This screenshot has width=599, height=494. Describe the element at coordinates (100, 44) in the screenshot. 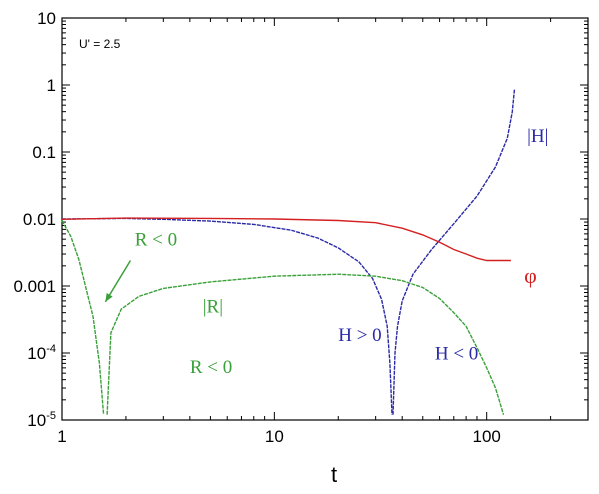

I see `parameter-label: U' = 2.5` at that location.